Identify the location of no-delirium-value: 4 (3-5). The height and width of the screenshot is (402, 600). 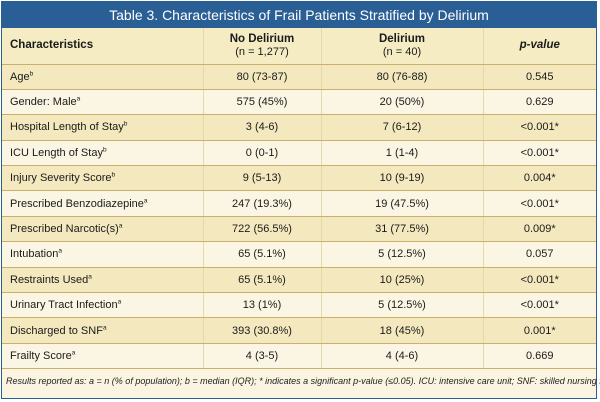
(261, 356).